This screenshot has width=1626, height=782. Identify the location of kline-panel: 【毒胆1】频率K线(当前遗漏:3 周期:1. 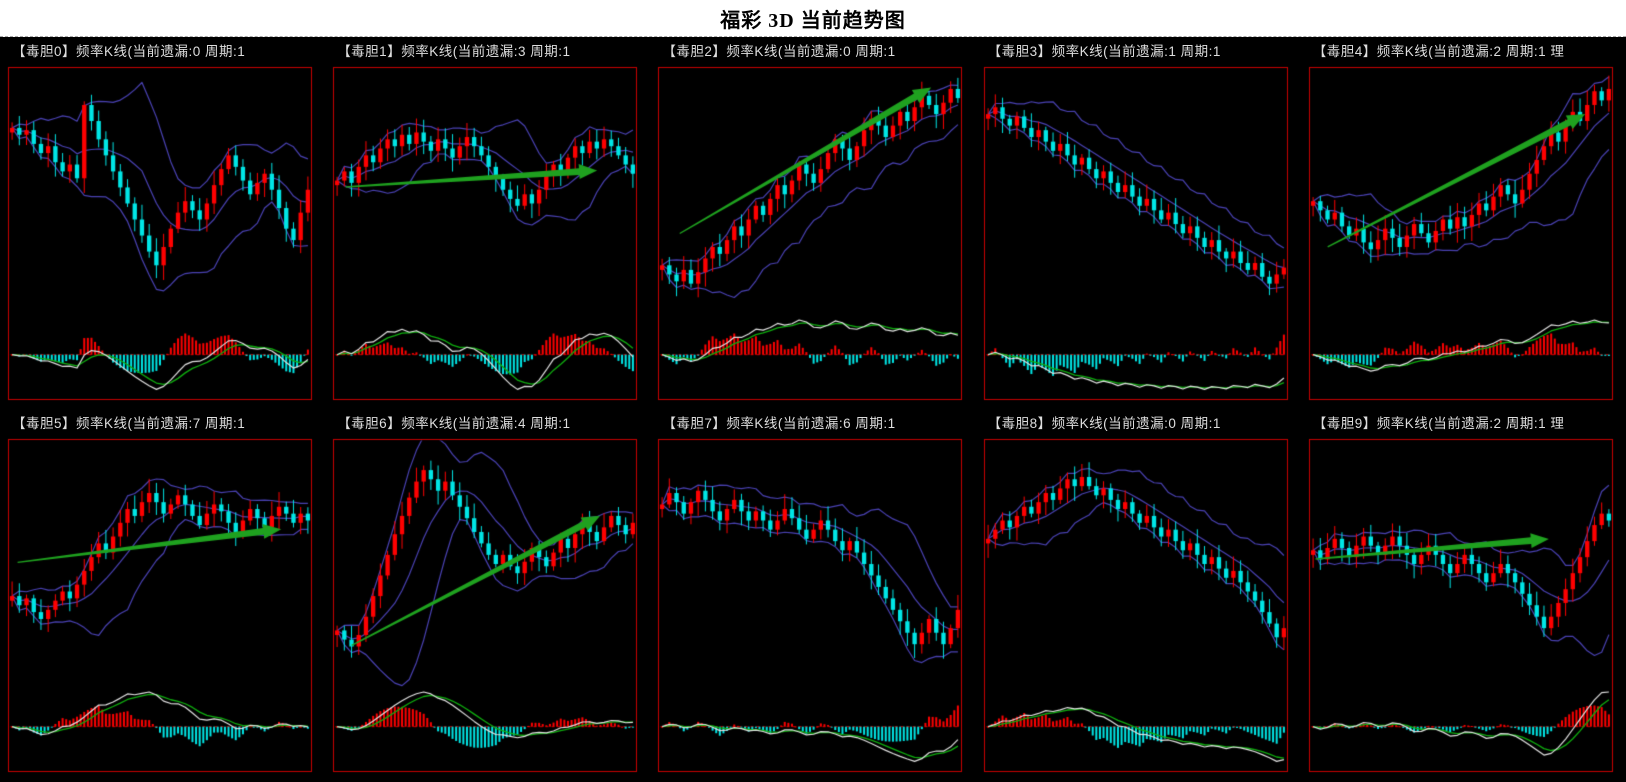
(488, 223).